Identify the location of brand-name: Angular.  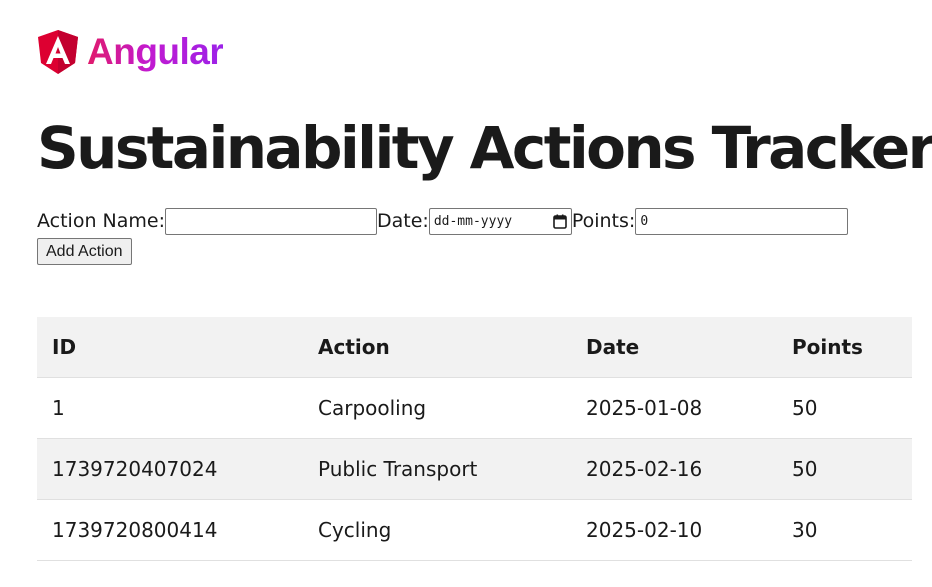
(155, 51).